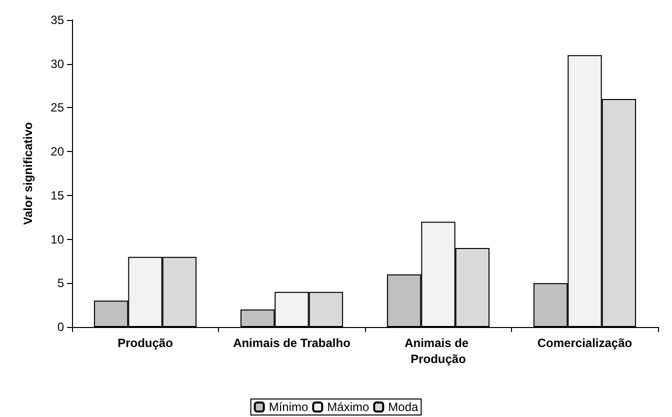 The width and height of the screenshot is (672, 417). What do you see at coordinates (28, 173) in the screenshot?
I see `y-axis-title: Valor significativo` at bounding box center [28, 173].